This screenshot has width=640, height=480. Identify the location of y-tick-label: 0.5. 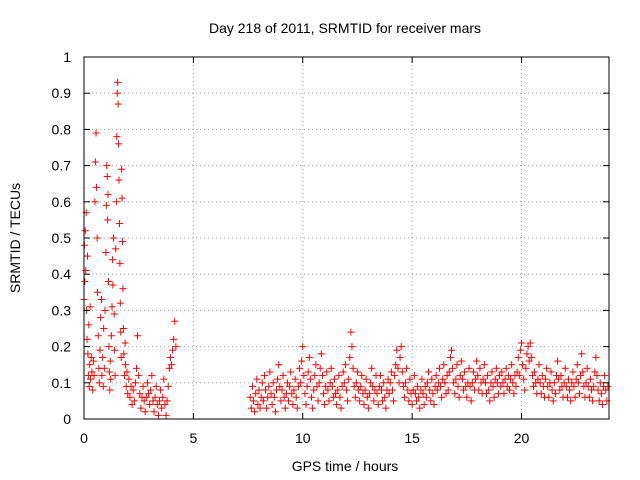
(62, 238).